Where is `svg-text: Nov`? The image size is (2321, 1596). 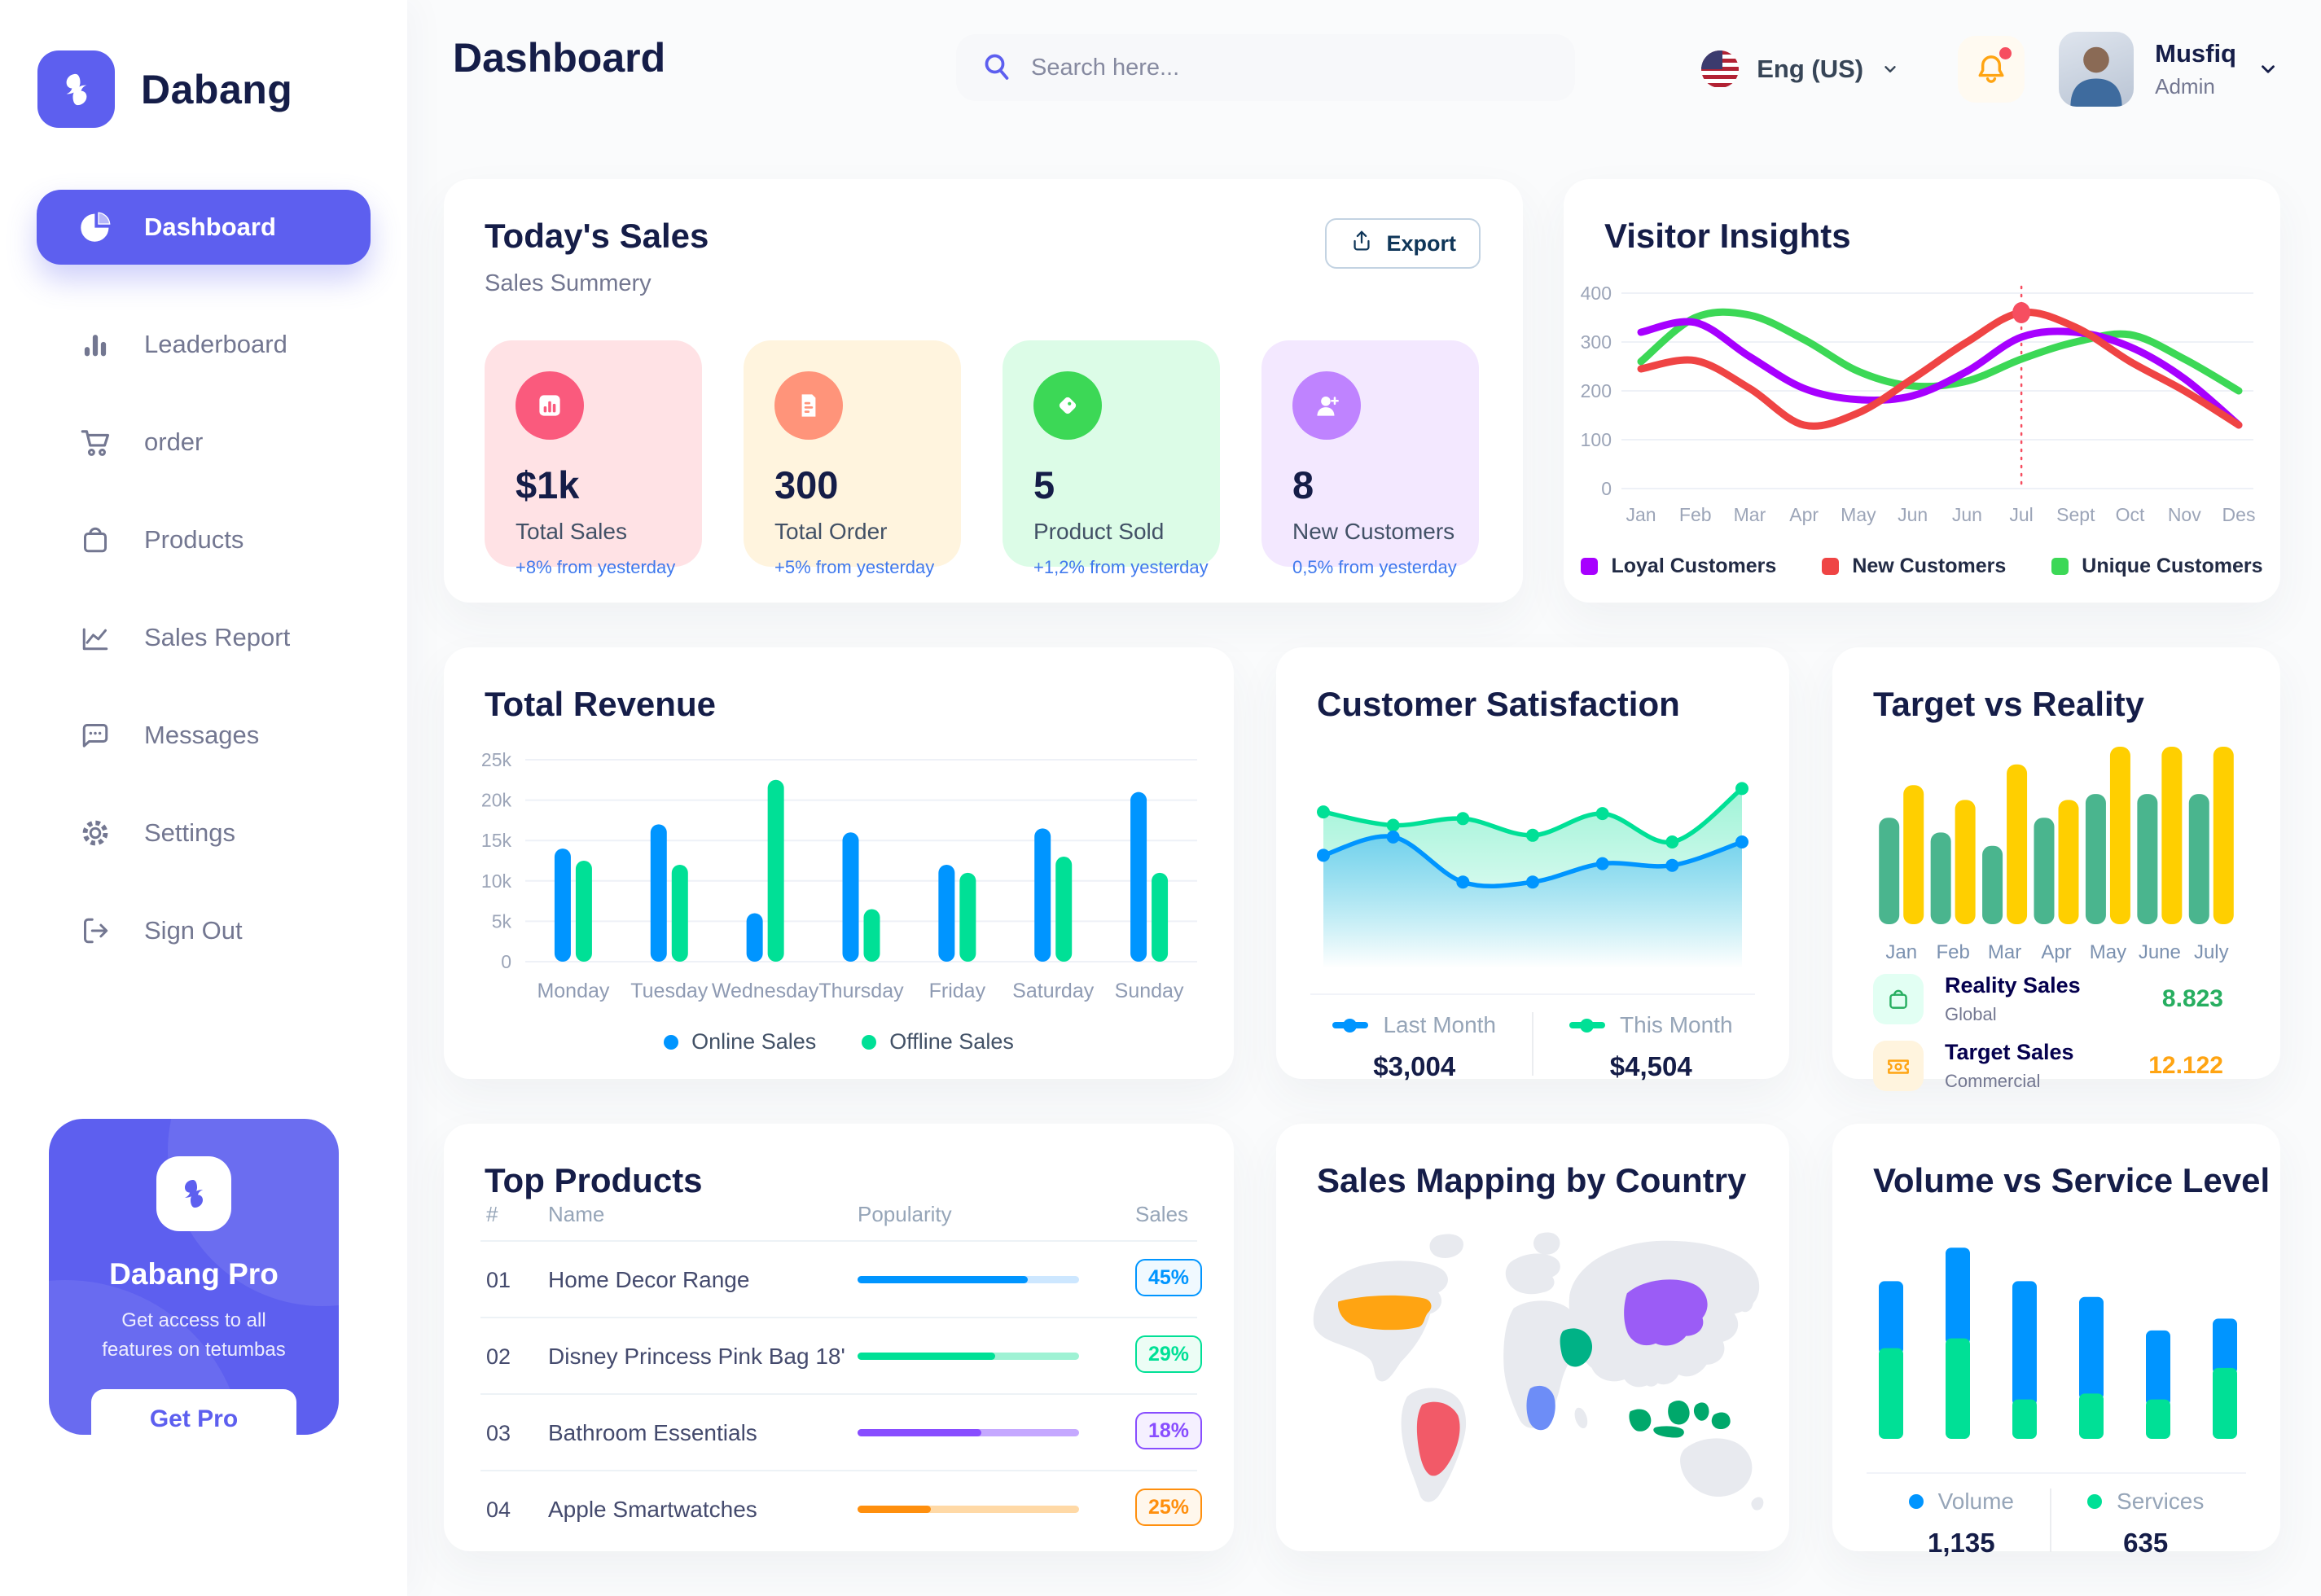 svg-text: Nov is located at coordinates (2184, 514).